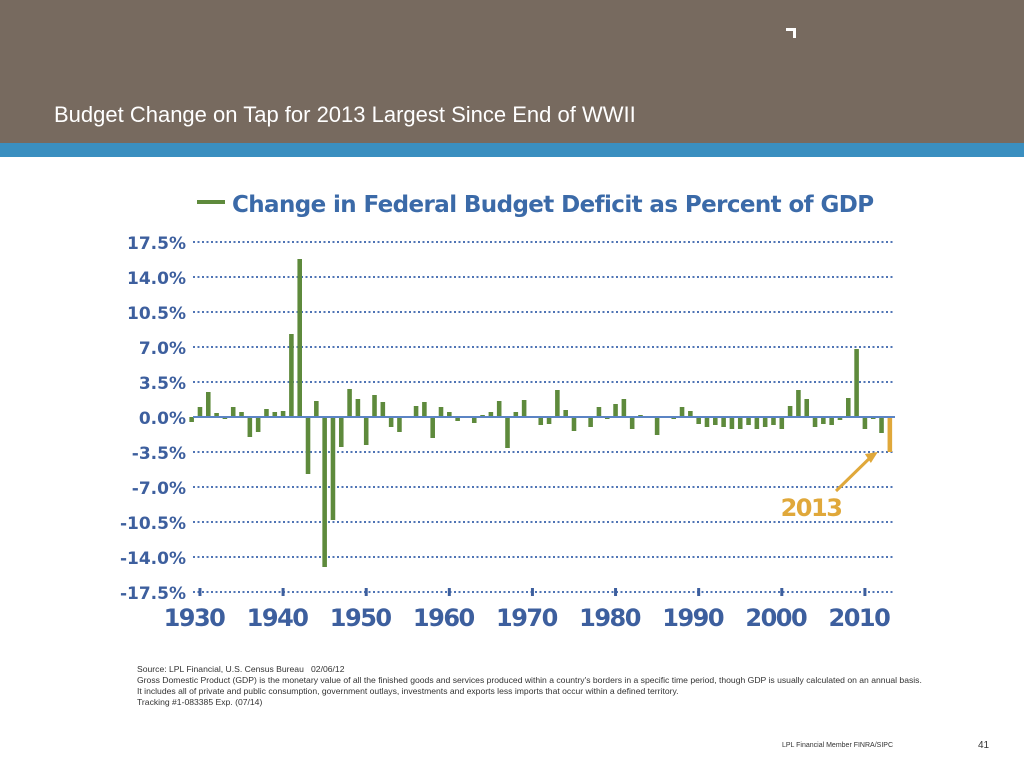 This screenshot has width=1024, height=768. I want to click on x-tick-label: 1980, so click(610, 618).